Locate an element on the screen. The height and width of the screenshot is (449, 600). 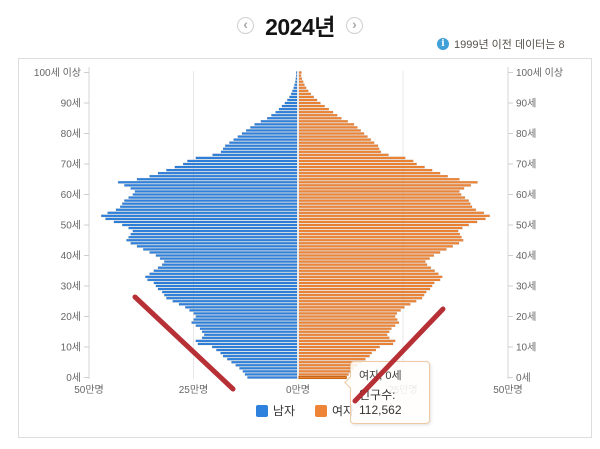
legend-item-male: 남자 is located at coordinates (275, 410).